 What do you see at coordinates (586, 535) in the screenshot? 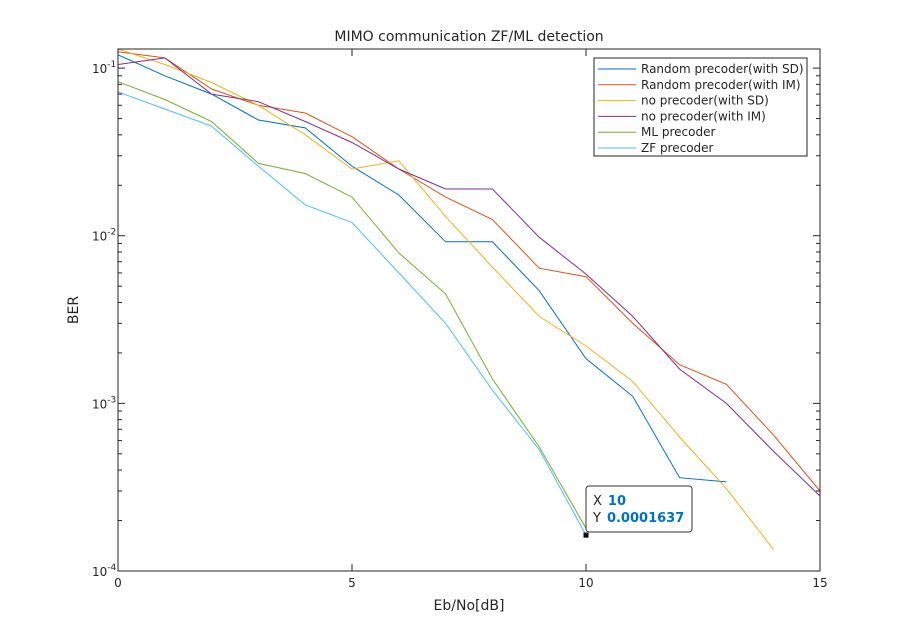
I see `data-tip-marker` at bounding box center [586, 535].